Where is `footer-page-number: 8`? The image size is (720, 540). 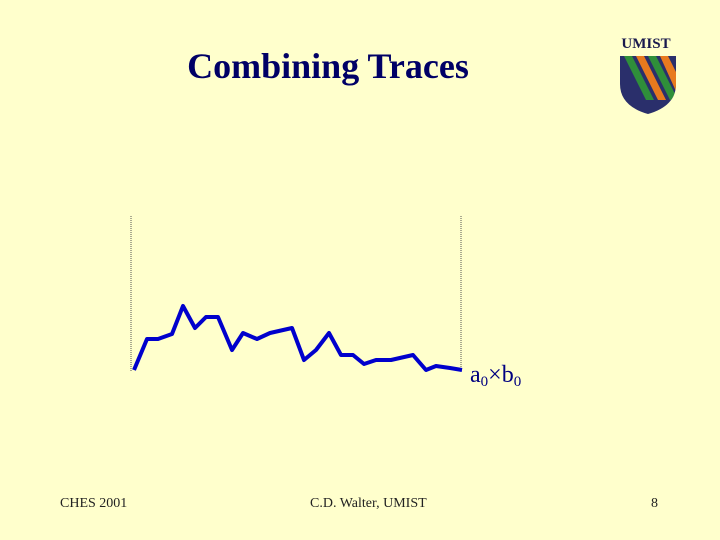 footer-page-number: 8 is located at coordinates (654, 503).